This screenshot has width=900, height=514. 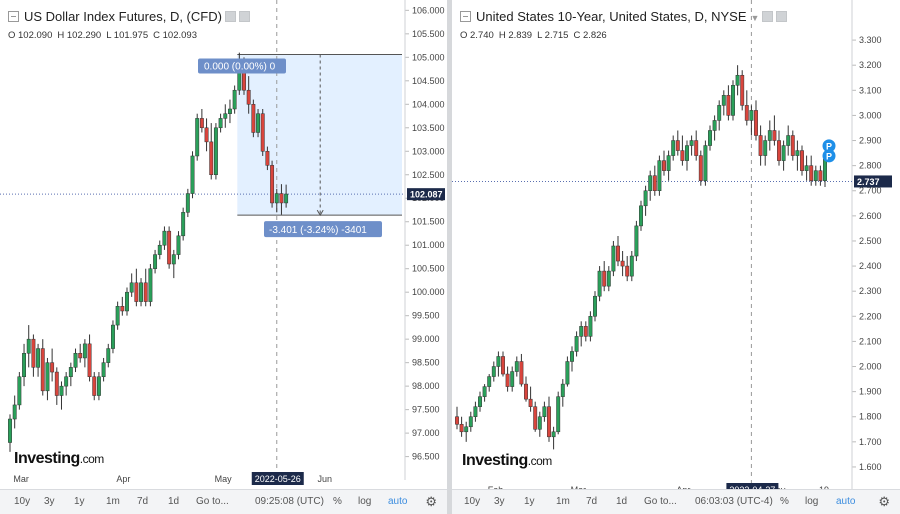 What do you see at coordinates (426, 410) in the screenshot?
I see `y-tick-label: 97.500` at bounding box center [426, 410].